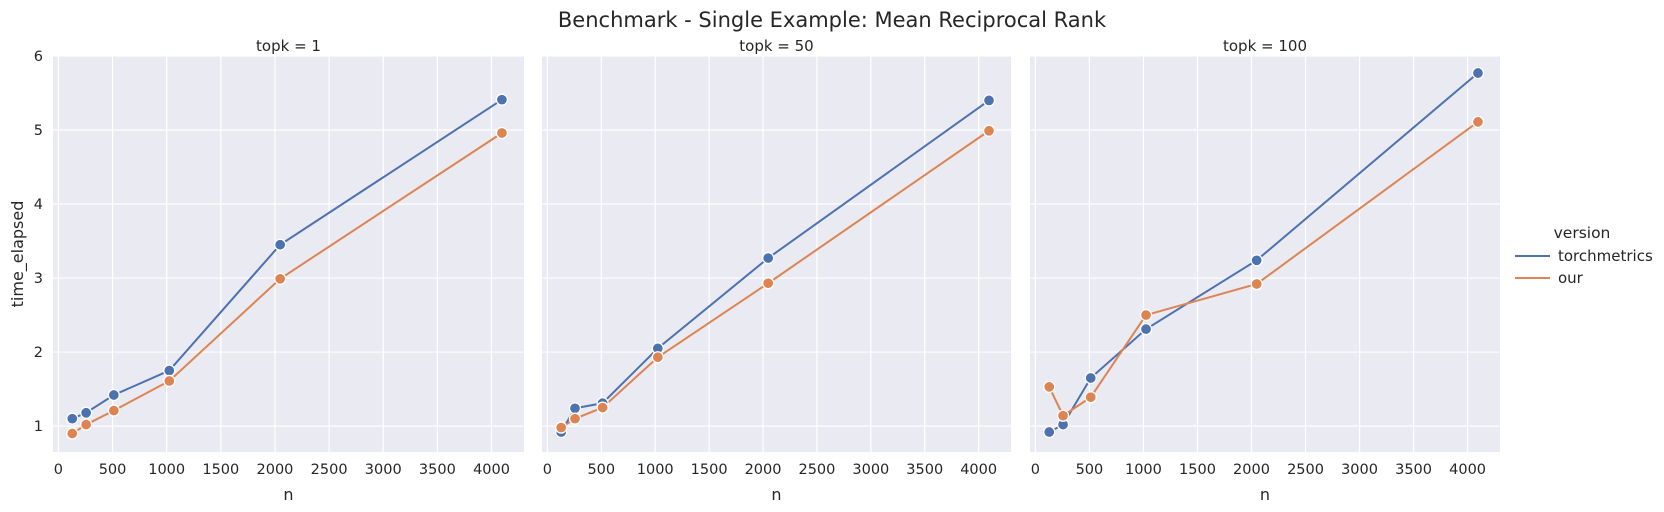 This screenshot has width=1664, height=512. Describe the element at coordinates (1582, 233) in the screenshot. I see `legend-title: version` at that location.